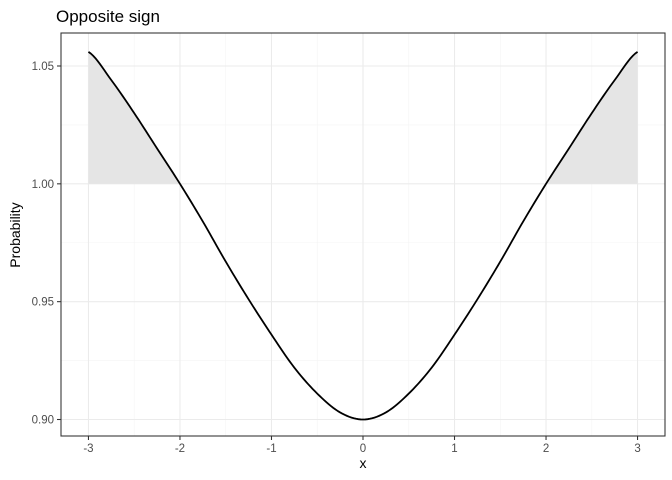 Image resolution: width=672 pixels, height=480 pixels. What do you see at coordinates (546, 449) in the screenshot?
I see `x-tick-label: 2` at bounding box center [546, 449].